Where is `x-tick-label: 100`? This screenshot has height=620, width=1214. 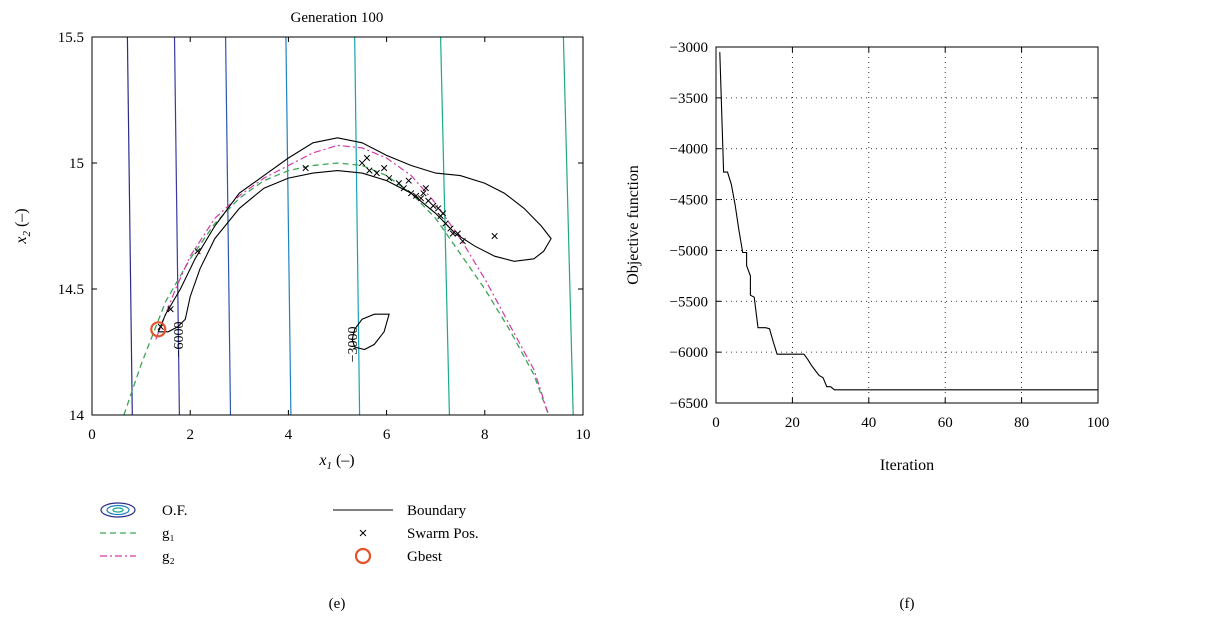
x-tick-label: 100 is located at coordinates (1098, 423).